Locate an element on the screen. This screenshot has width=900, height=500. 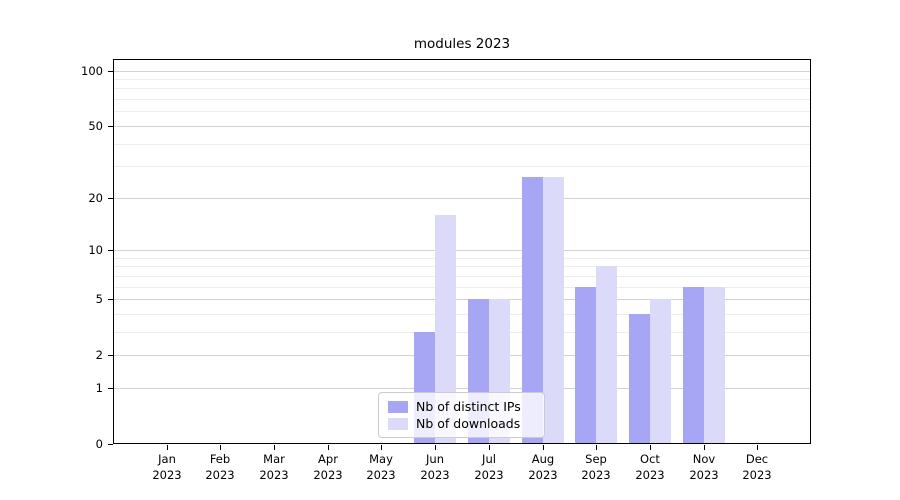
y-tick-label: 1 is located at coordinates (99, 388).